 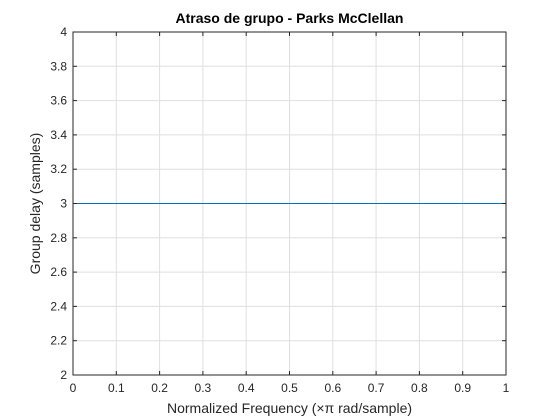 I want to click on y-tick-label: 2.4, so click(x=58, y=306).